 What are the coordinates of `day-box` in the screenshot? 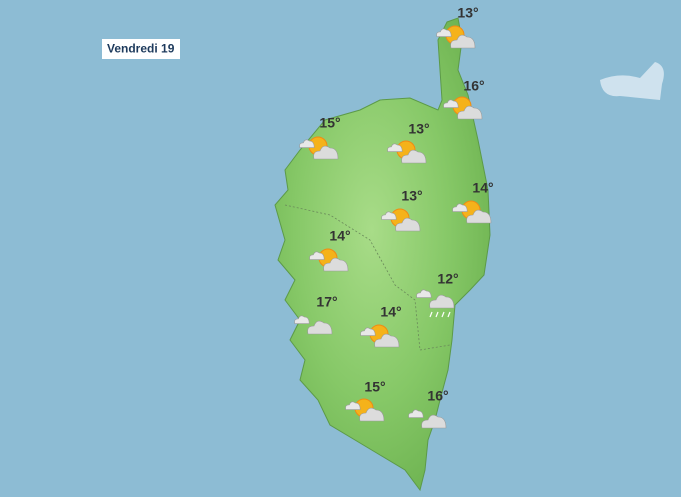 It's located at (141, 49).